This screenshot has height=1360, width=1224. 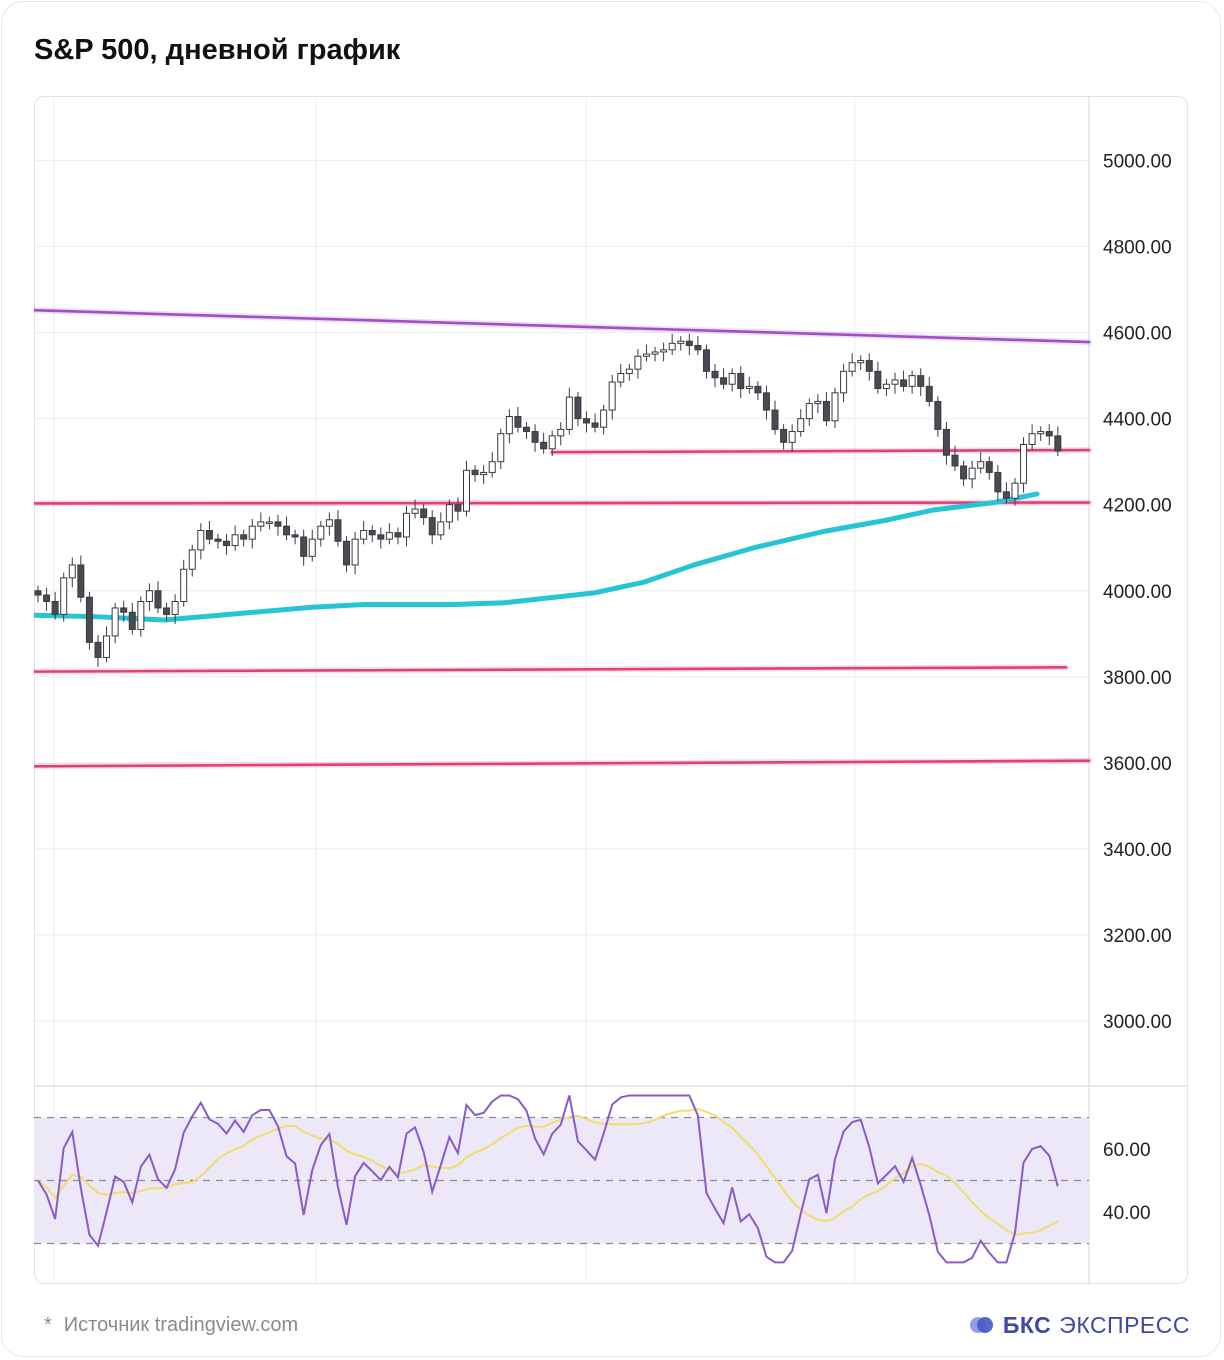 What do you see at coordinates (1137, 764) in the screenshot?
I see `price-tick-label: 3600.00` at bounding box center [1137, 764].